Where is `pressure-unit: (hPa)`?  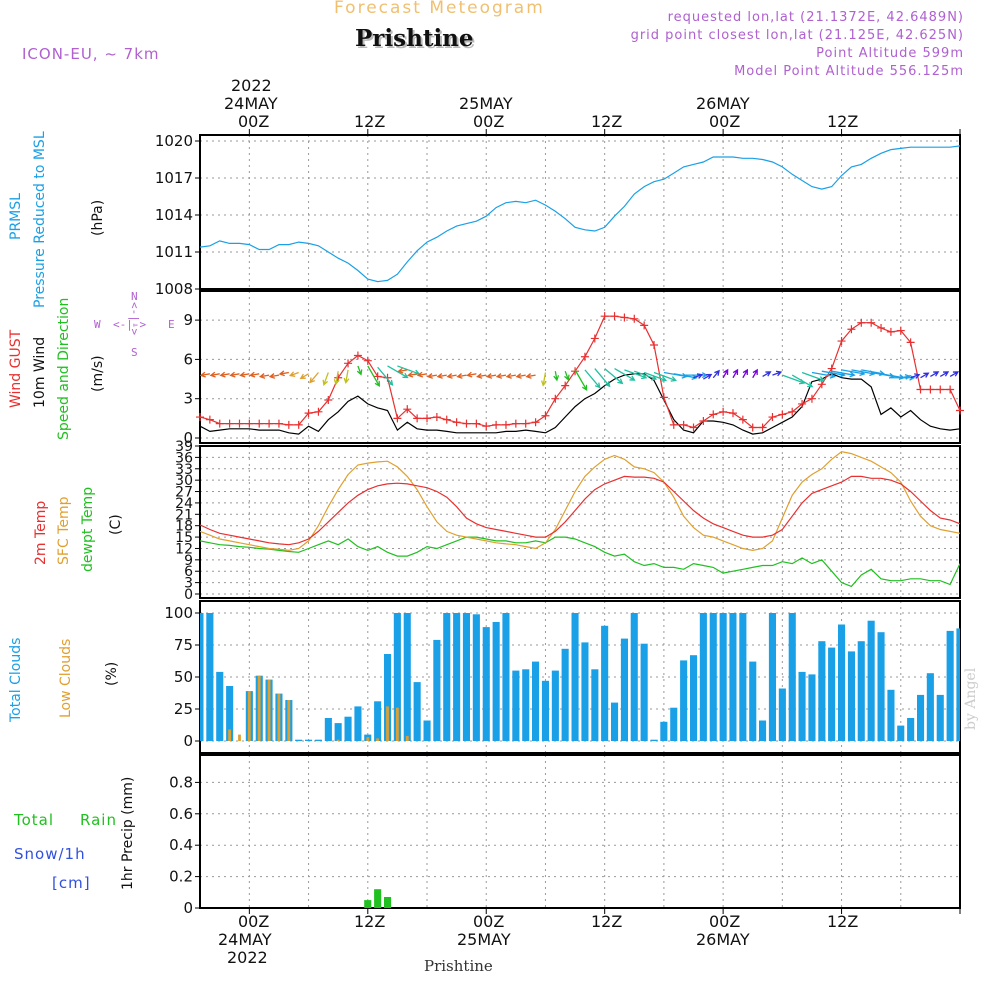 pressure-unit: (hPa) is located at coordinates (98, 217).